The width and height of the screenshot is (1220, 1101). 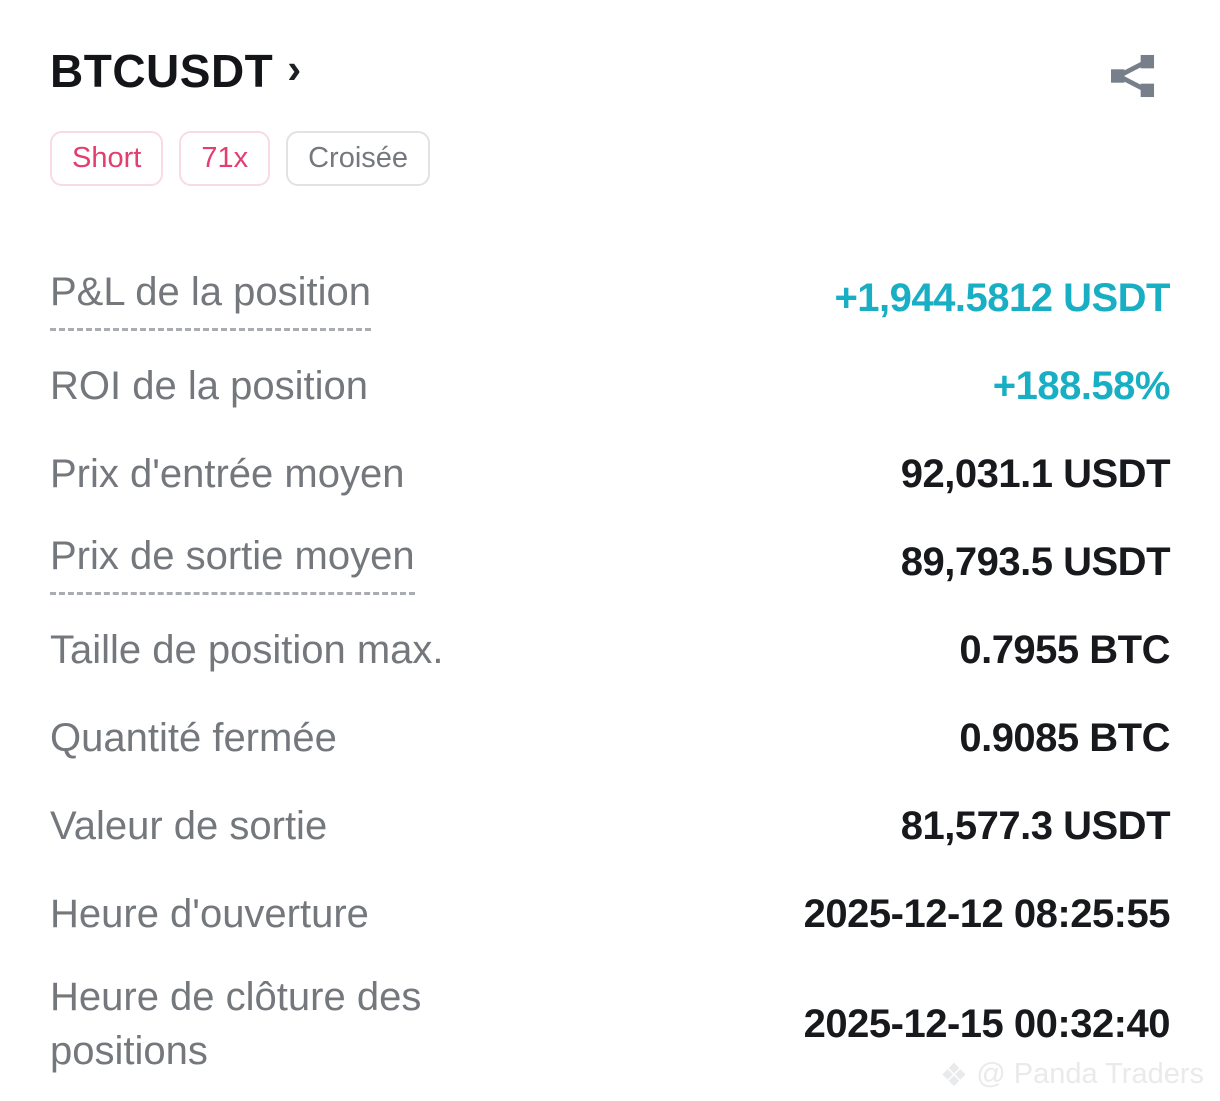 I want to click on share-button, so click(x=1133, y=77).